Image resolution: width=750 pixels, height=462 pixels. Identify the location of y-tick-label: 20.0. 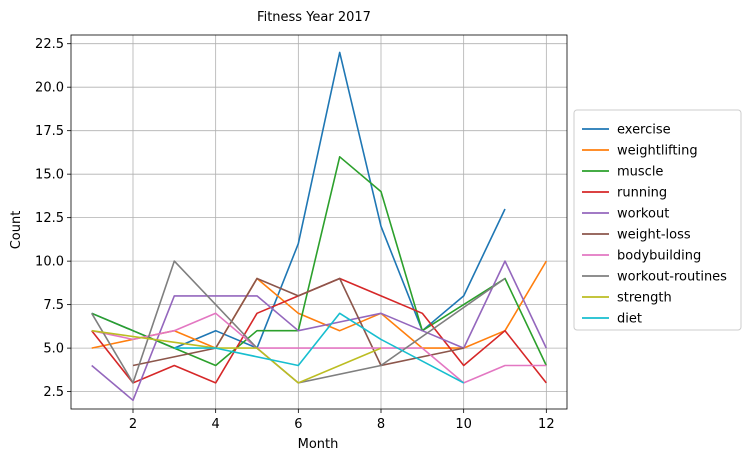
(49, 88).